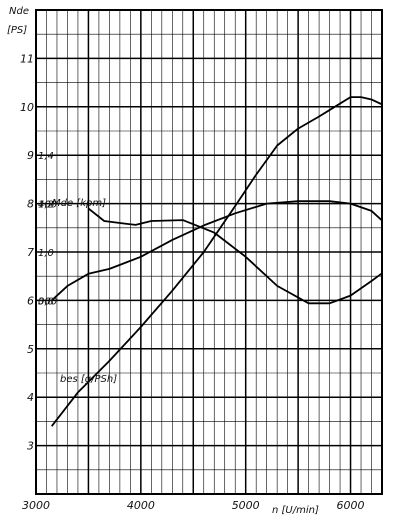 The width and height of the screenshot is (400, 518). I want to click on y-axis-title-power: Nde [PS], so click(19, 21).